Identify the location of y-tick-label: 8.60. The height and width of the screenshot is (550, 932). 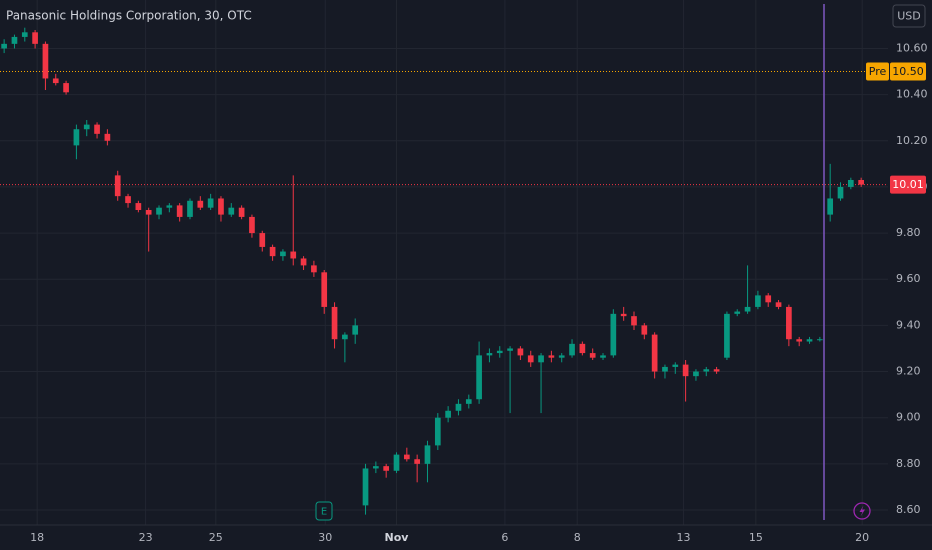
(908, 509).